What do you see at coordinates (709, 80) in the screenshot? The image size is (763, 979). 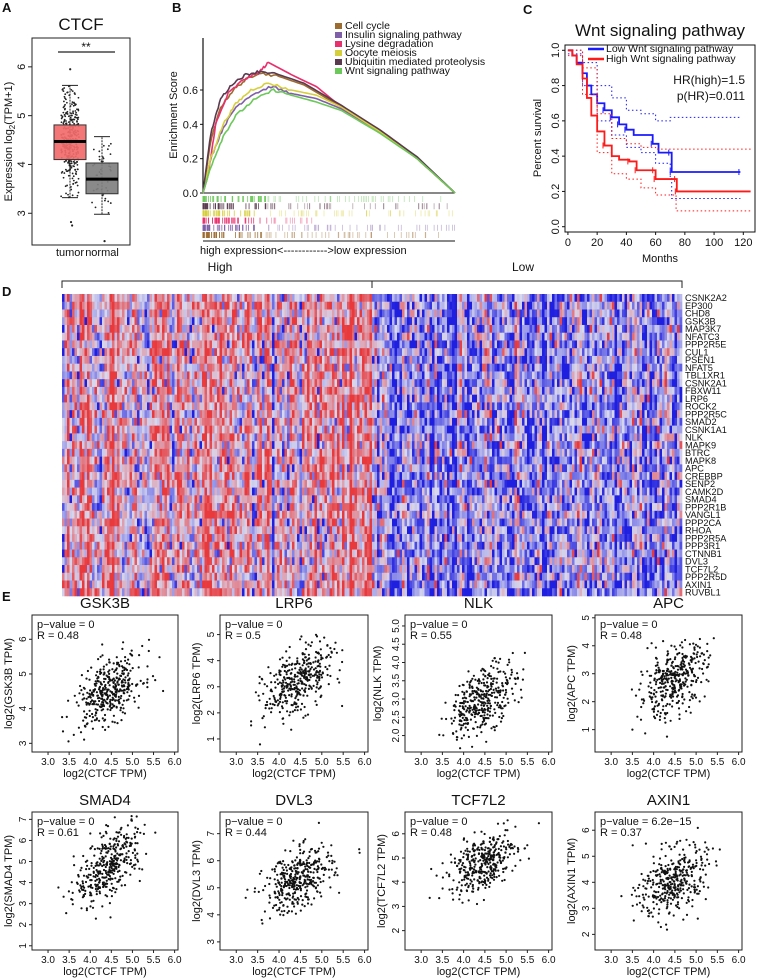 I see `hr-annotation: HR(high)=1.5` at bounding box center [709, 80].